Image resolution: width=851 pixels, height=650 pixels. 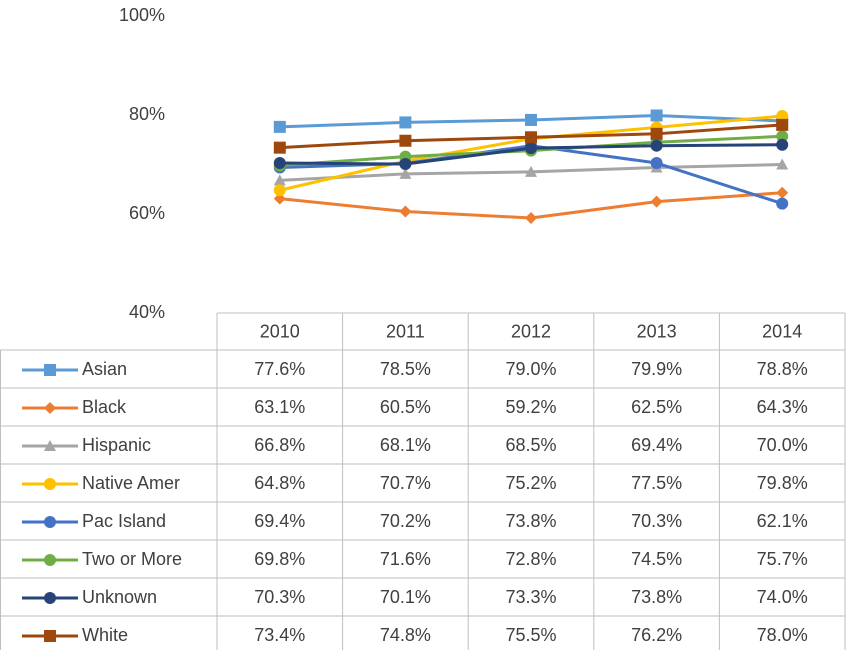 I want to click on table-cell: 70.2%, so click(x=405, y=521).